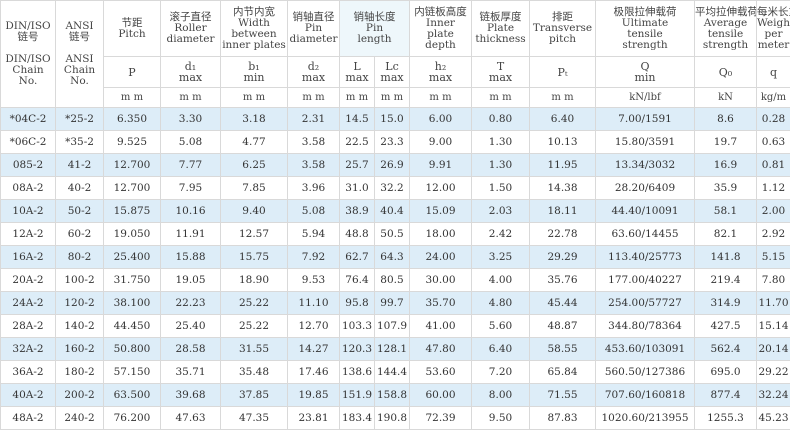 This screenshot has height=430, width=790. What do you see at coordinates (254, 372) in the screenshot?
I see `cell-inner-width: 35.48` at bounding box center [254, 372].